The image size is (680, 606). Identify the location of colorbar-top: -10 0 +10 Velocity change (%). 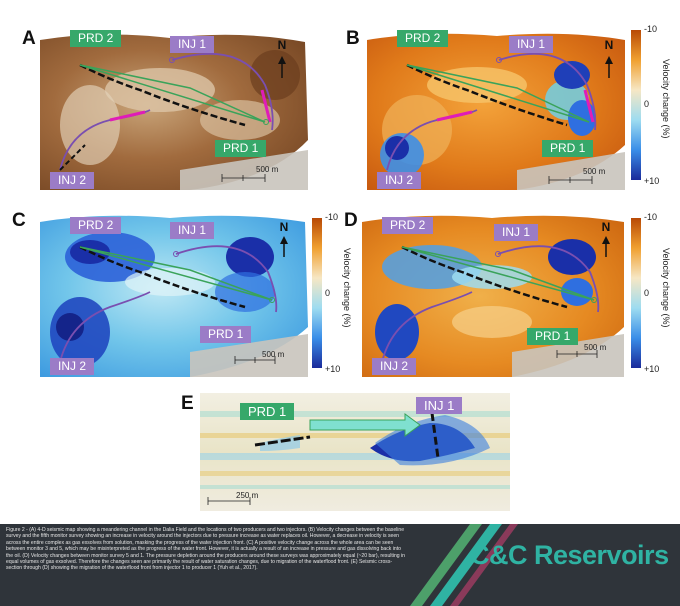
(653, 106).